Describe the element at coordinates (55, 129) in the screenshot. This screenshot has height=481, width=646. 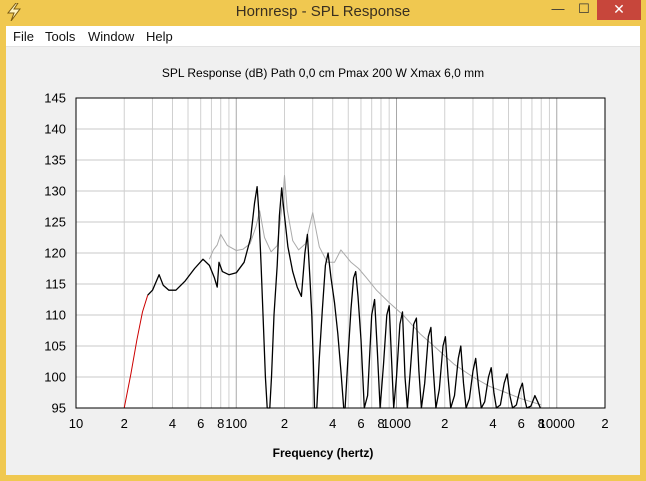
I see `y-tick-label: 140` at that location.